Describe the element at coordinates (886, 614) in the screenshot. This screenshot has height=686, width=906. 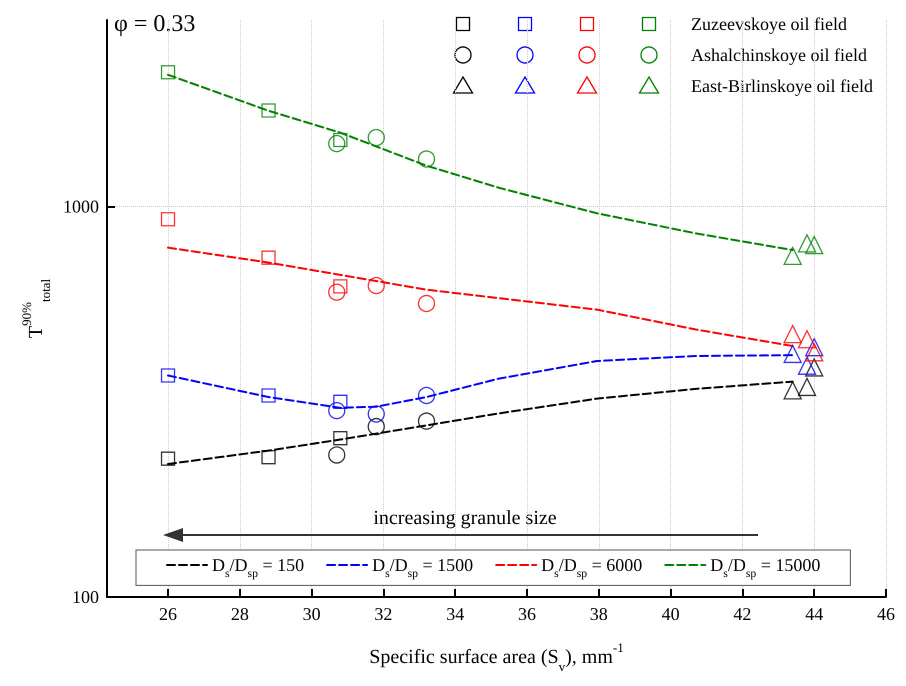
I see `x-tick-label: 46` at that location.